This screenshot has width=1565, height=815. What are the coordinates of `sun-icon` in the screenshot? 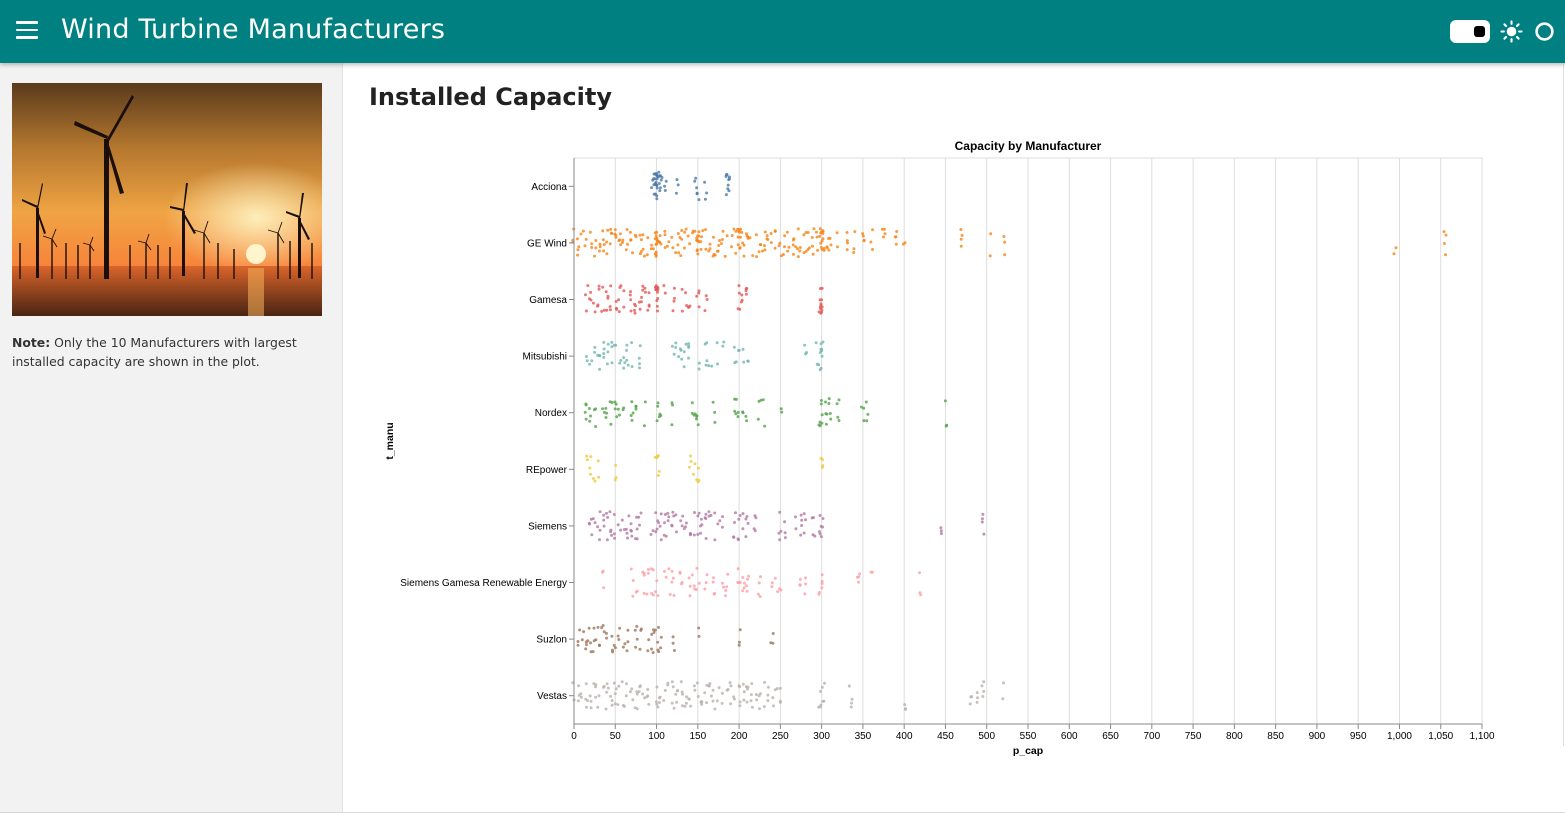 It's located at (1511, 31).